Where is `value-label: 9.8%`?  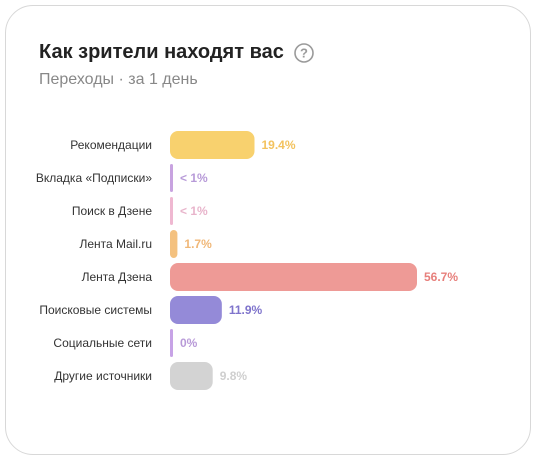 value-label: 9.8% is located at coordinates (234, 376).